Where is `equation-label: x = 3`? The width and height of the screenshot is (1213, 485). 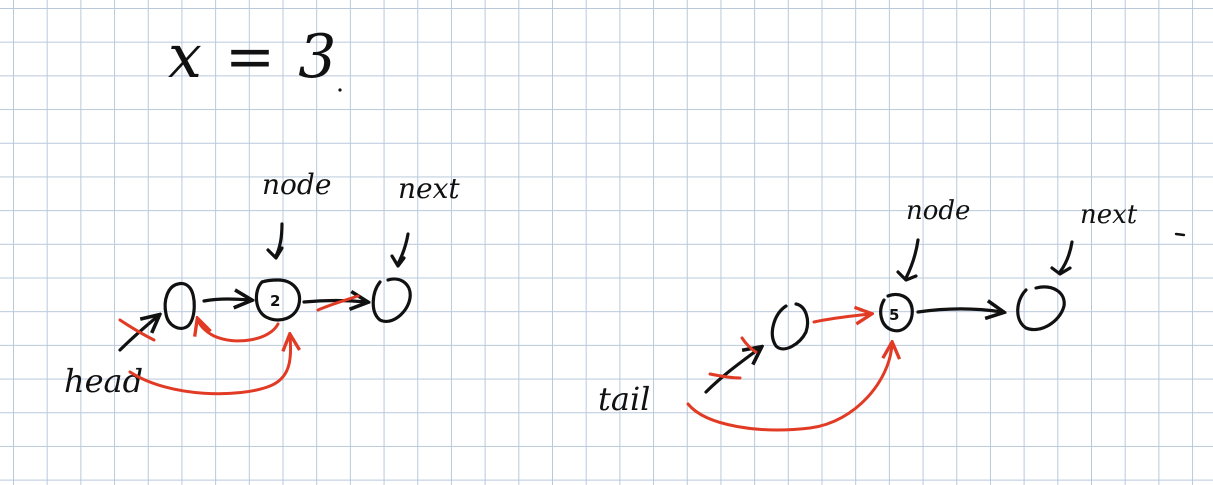
equation-label: x = 3 is located at coordinates (253, 57).